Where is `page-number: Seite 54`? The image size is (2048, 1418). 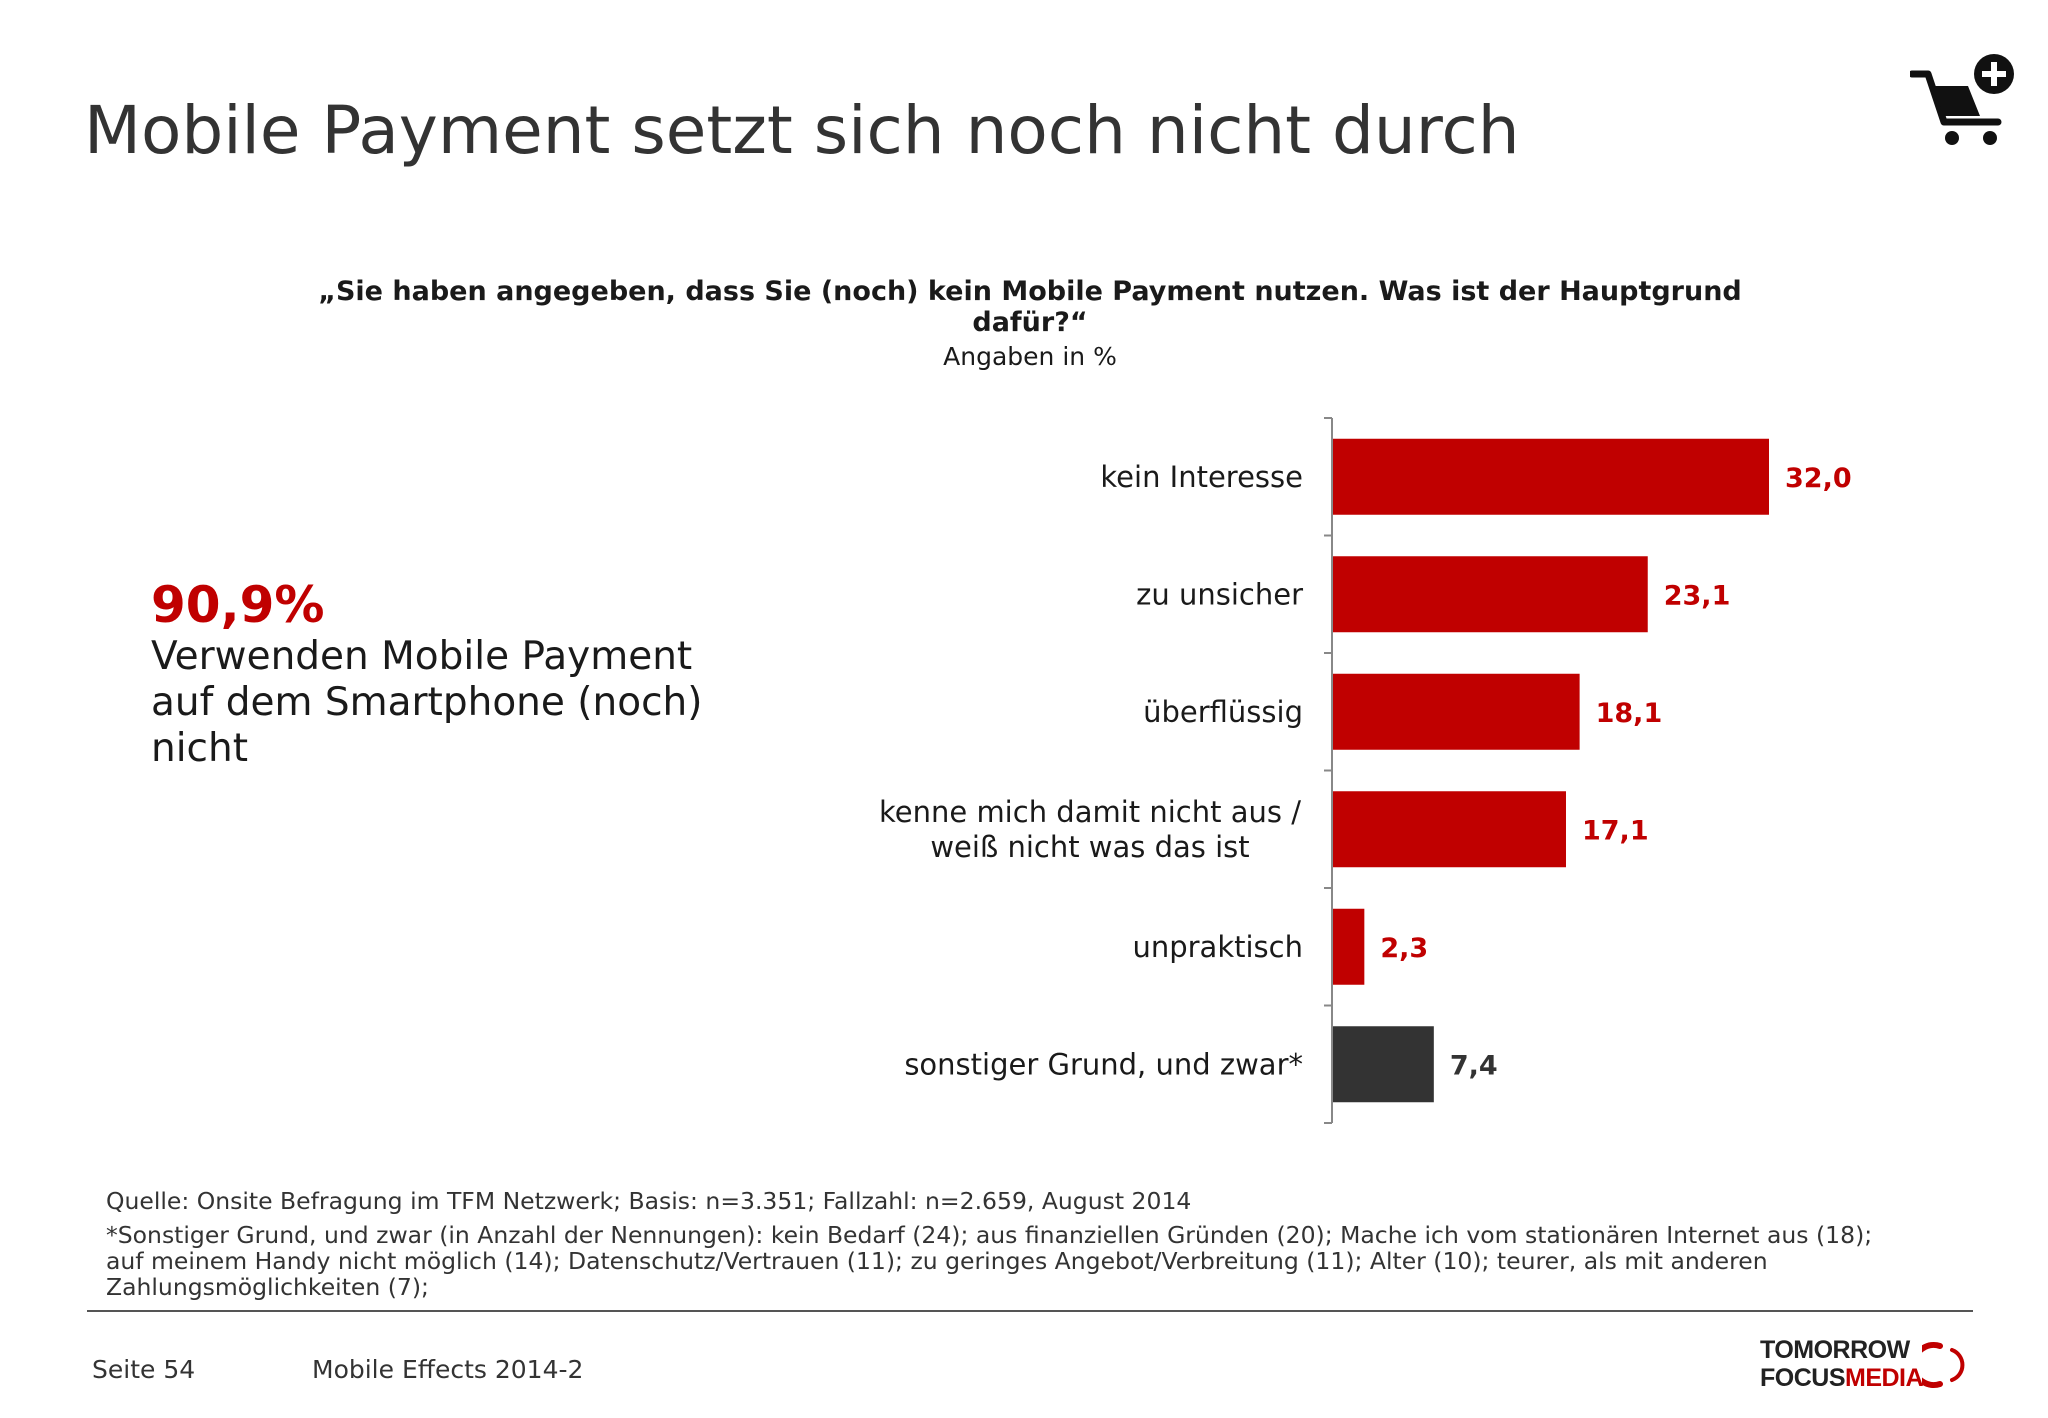 page-number: Seite 54 is located at coordinates (144, 1369).